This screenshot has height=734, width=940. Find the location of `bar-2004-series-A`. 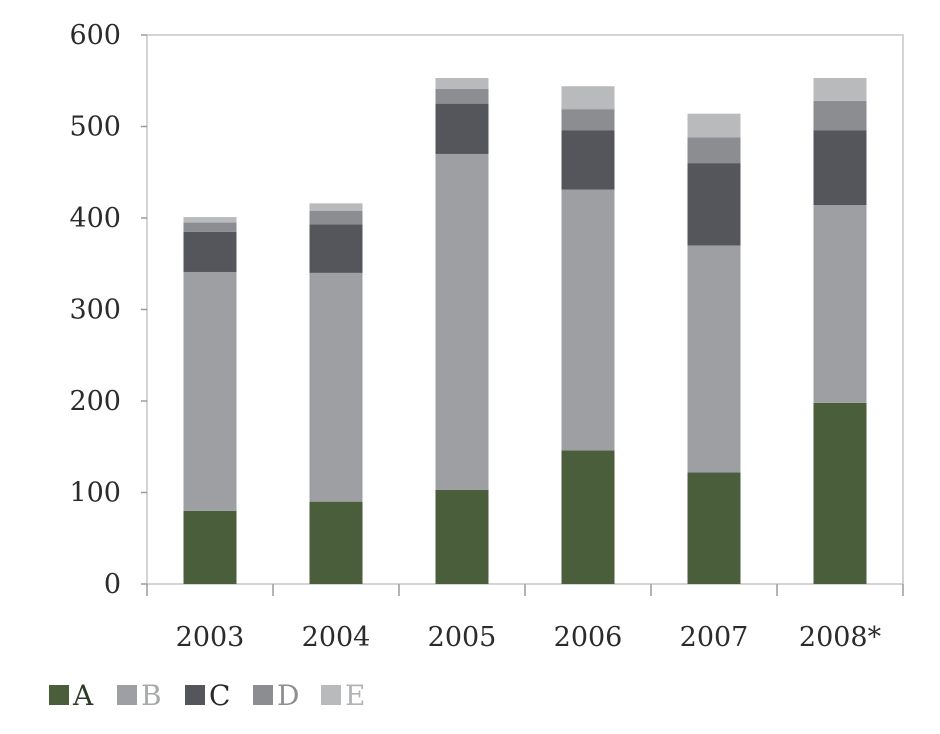

bar-2004-series-A is located at coordinates (336, 542).